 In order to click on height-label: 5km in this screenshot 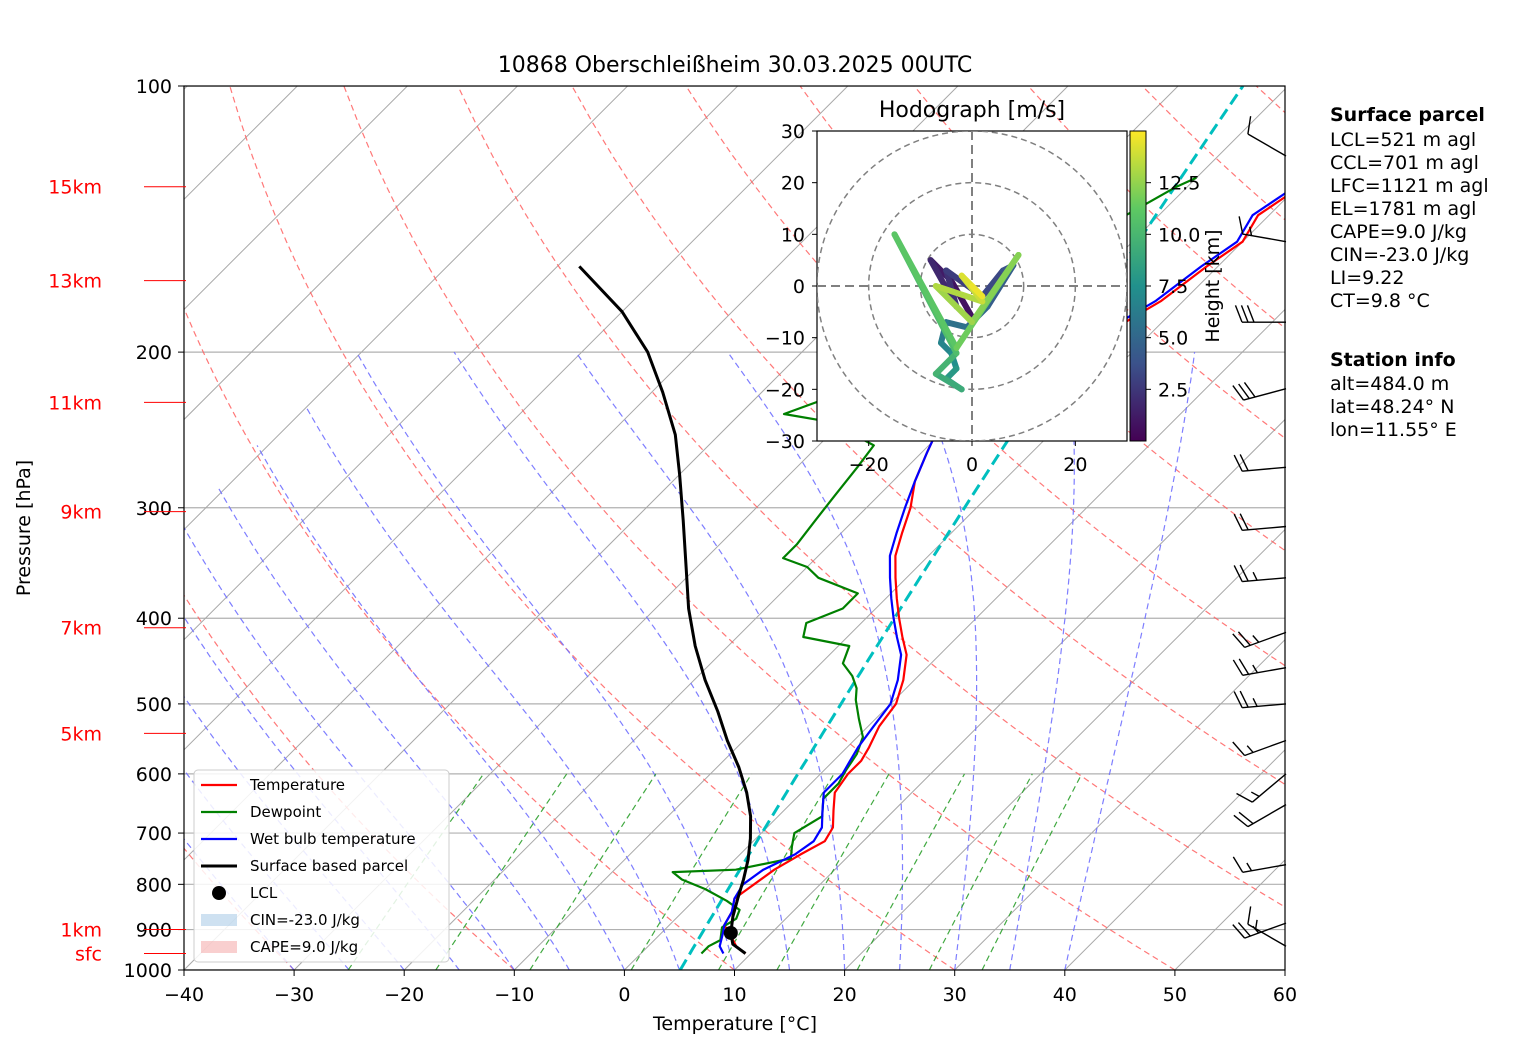, I will do `click(81, 734)`.